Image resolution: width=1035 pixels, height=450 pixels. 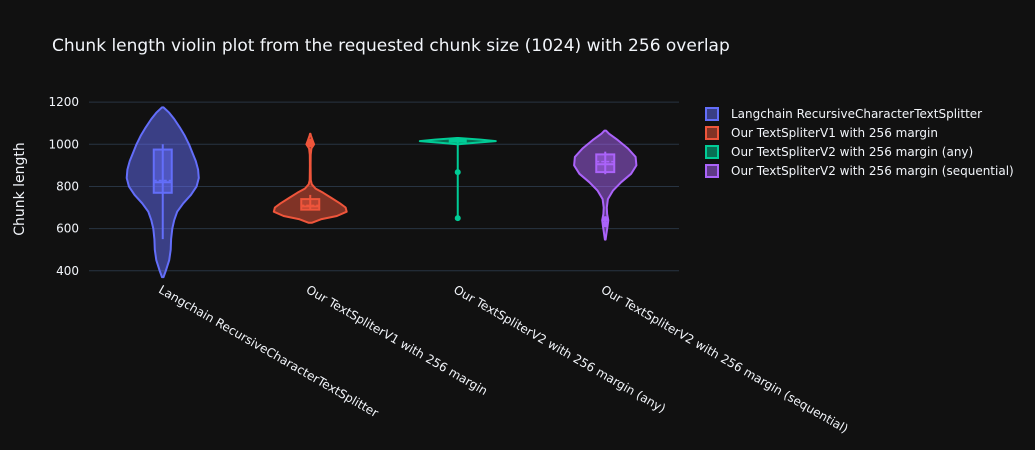 What do you see at coordinates (63, 144) in the screenshot?
I see `y-tick-label: 1000` at bounding box center [63, 144].